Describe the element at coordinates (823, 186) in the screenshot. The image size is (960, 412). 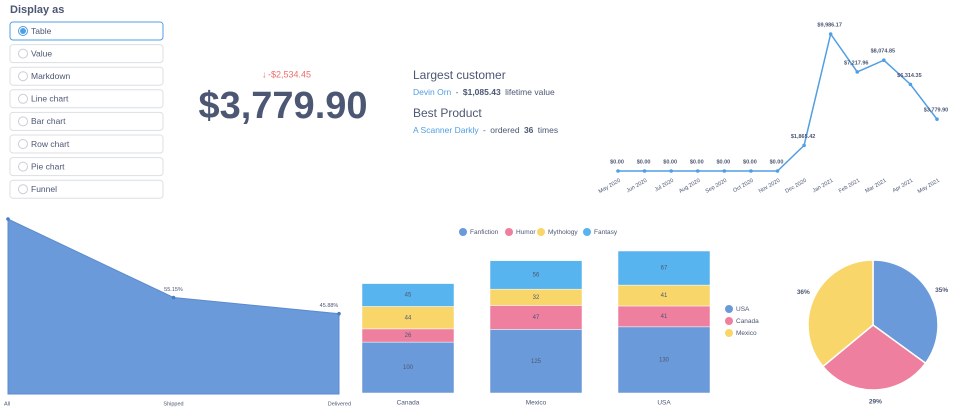
I see `x-tick-label: Jan 2021` at that location.